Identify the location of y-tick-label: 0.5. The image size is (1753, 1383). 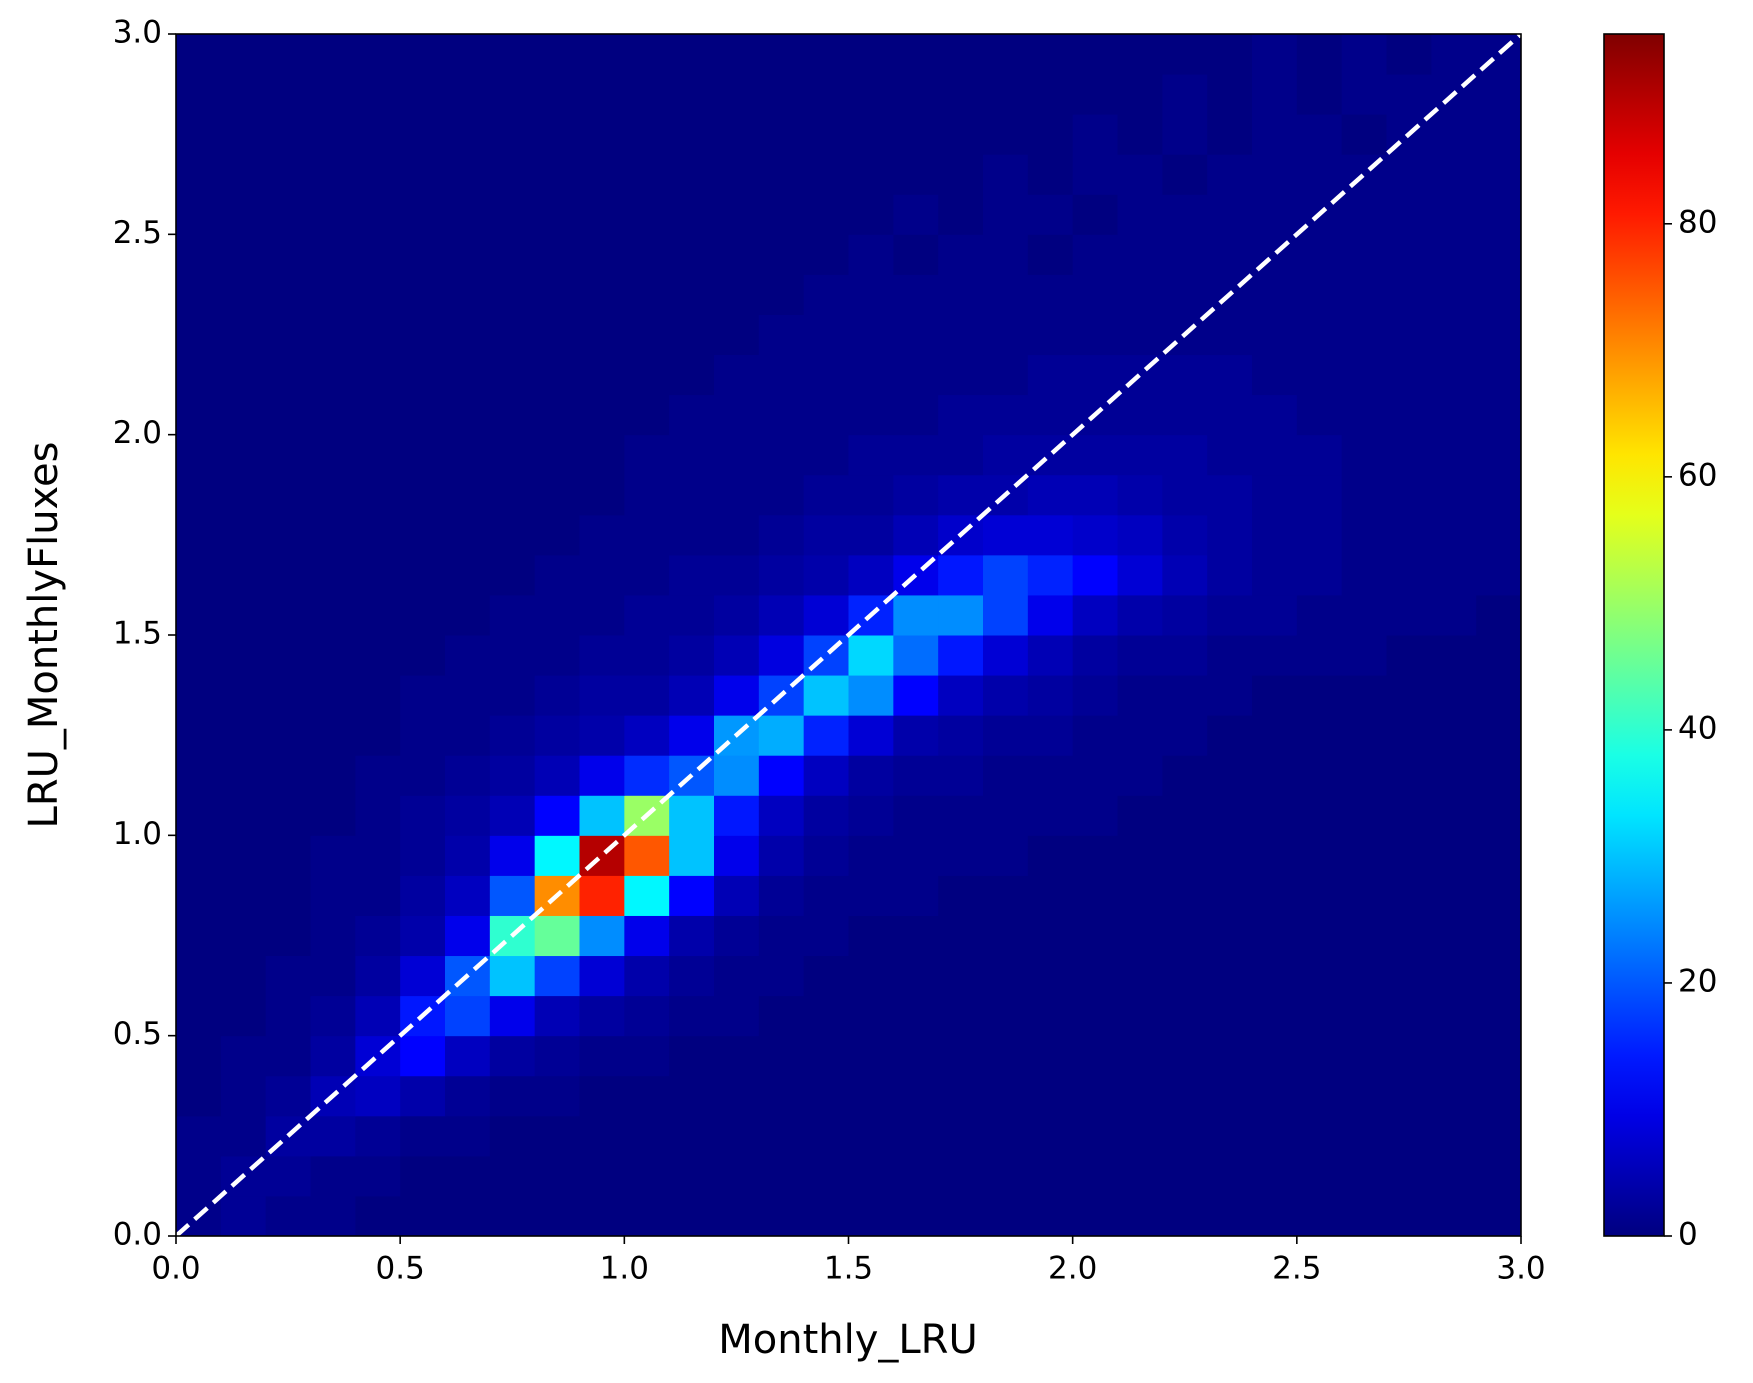
(137, 1034).